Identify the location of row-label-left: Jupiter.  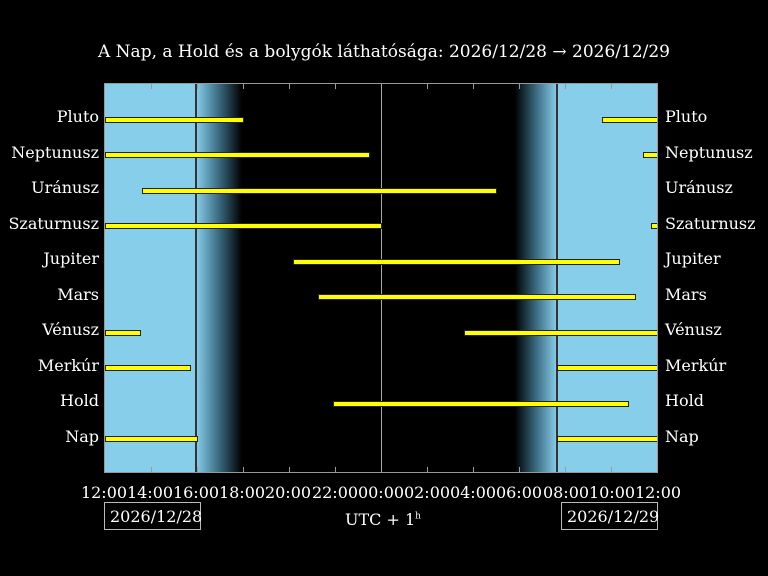
(71, 258).